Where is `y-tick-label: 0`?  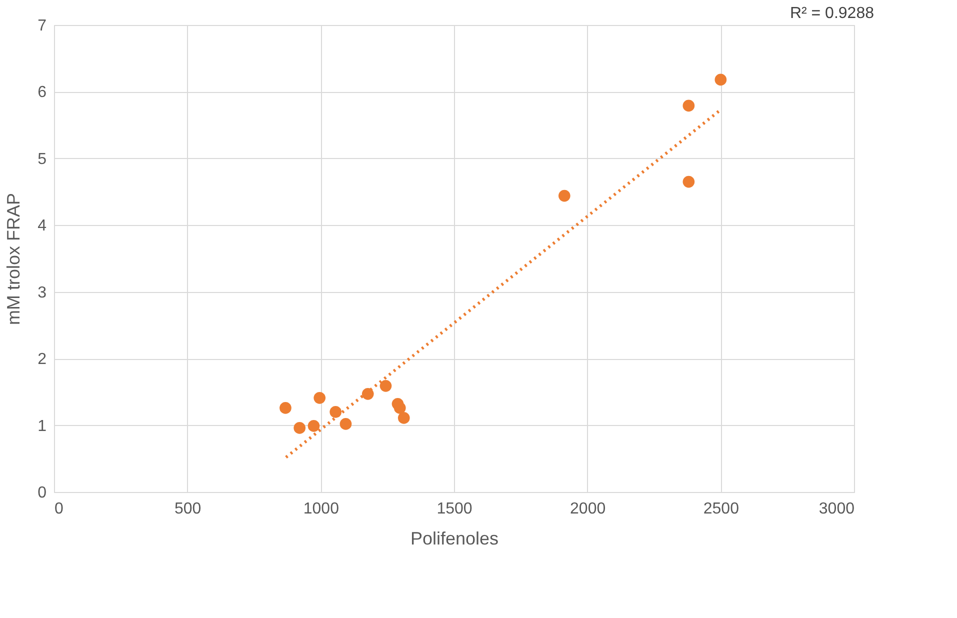
y-tick-label: 0 is located at coordinates (42, 493).